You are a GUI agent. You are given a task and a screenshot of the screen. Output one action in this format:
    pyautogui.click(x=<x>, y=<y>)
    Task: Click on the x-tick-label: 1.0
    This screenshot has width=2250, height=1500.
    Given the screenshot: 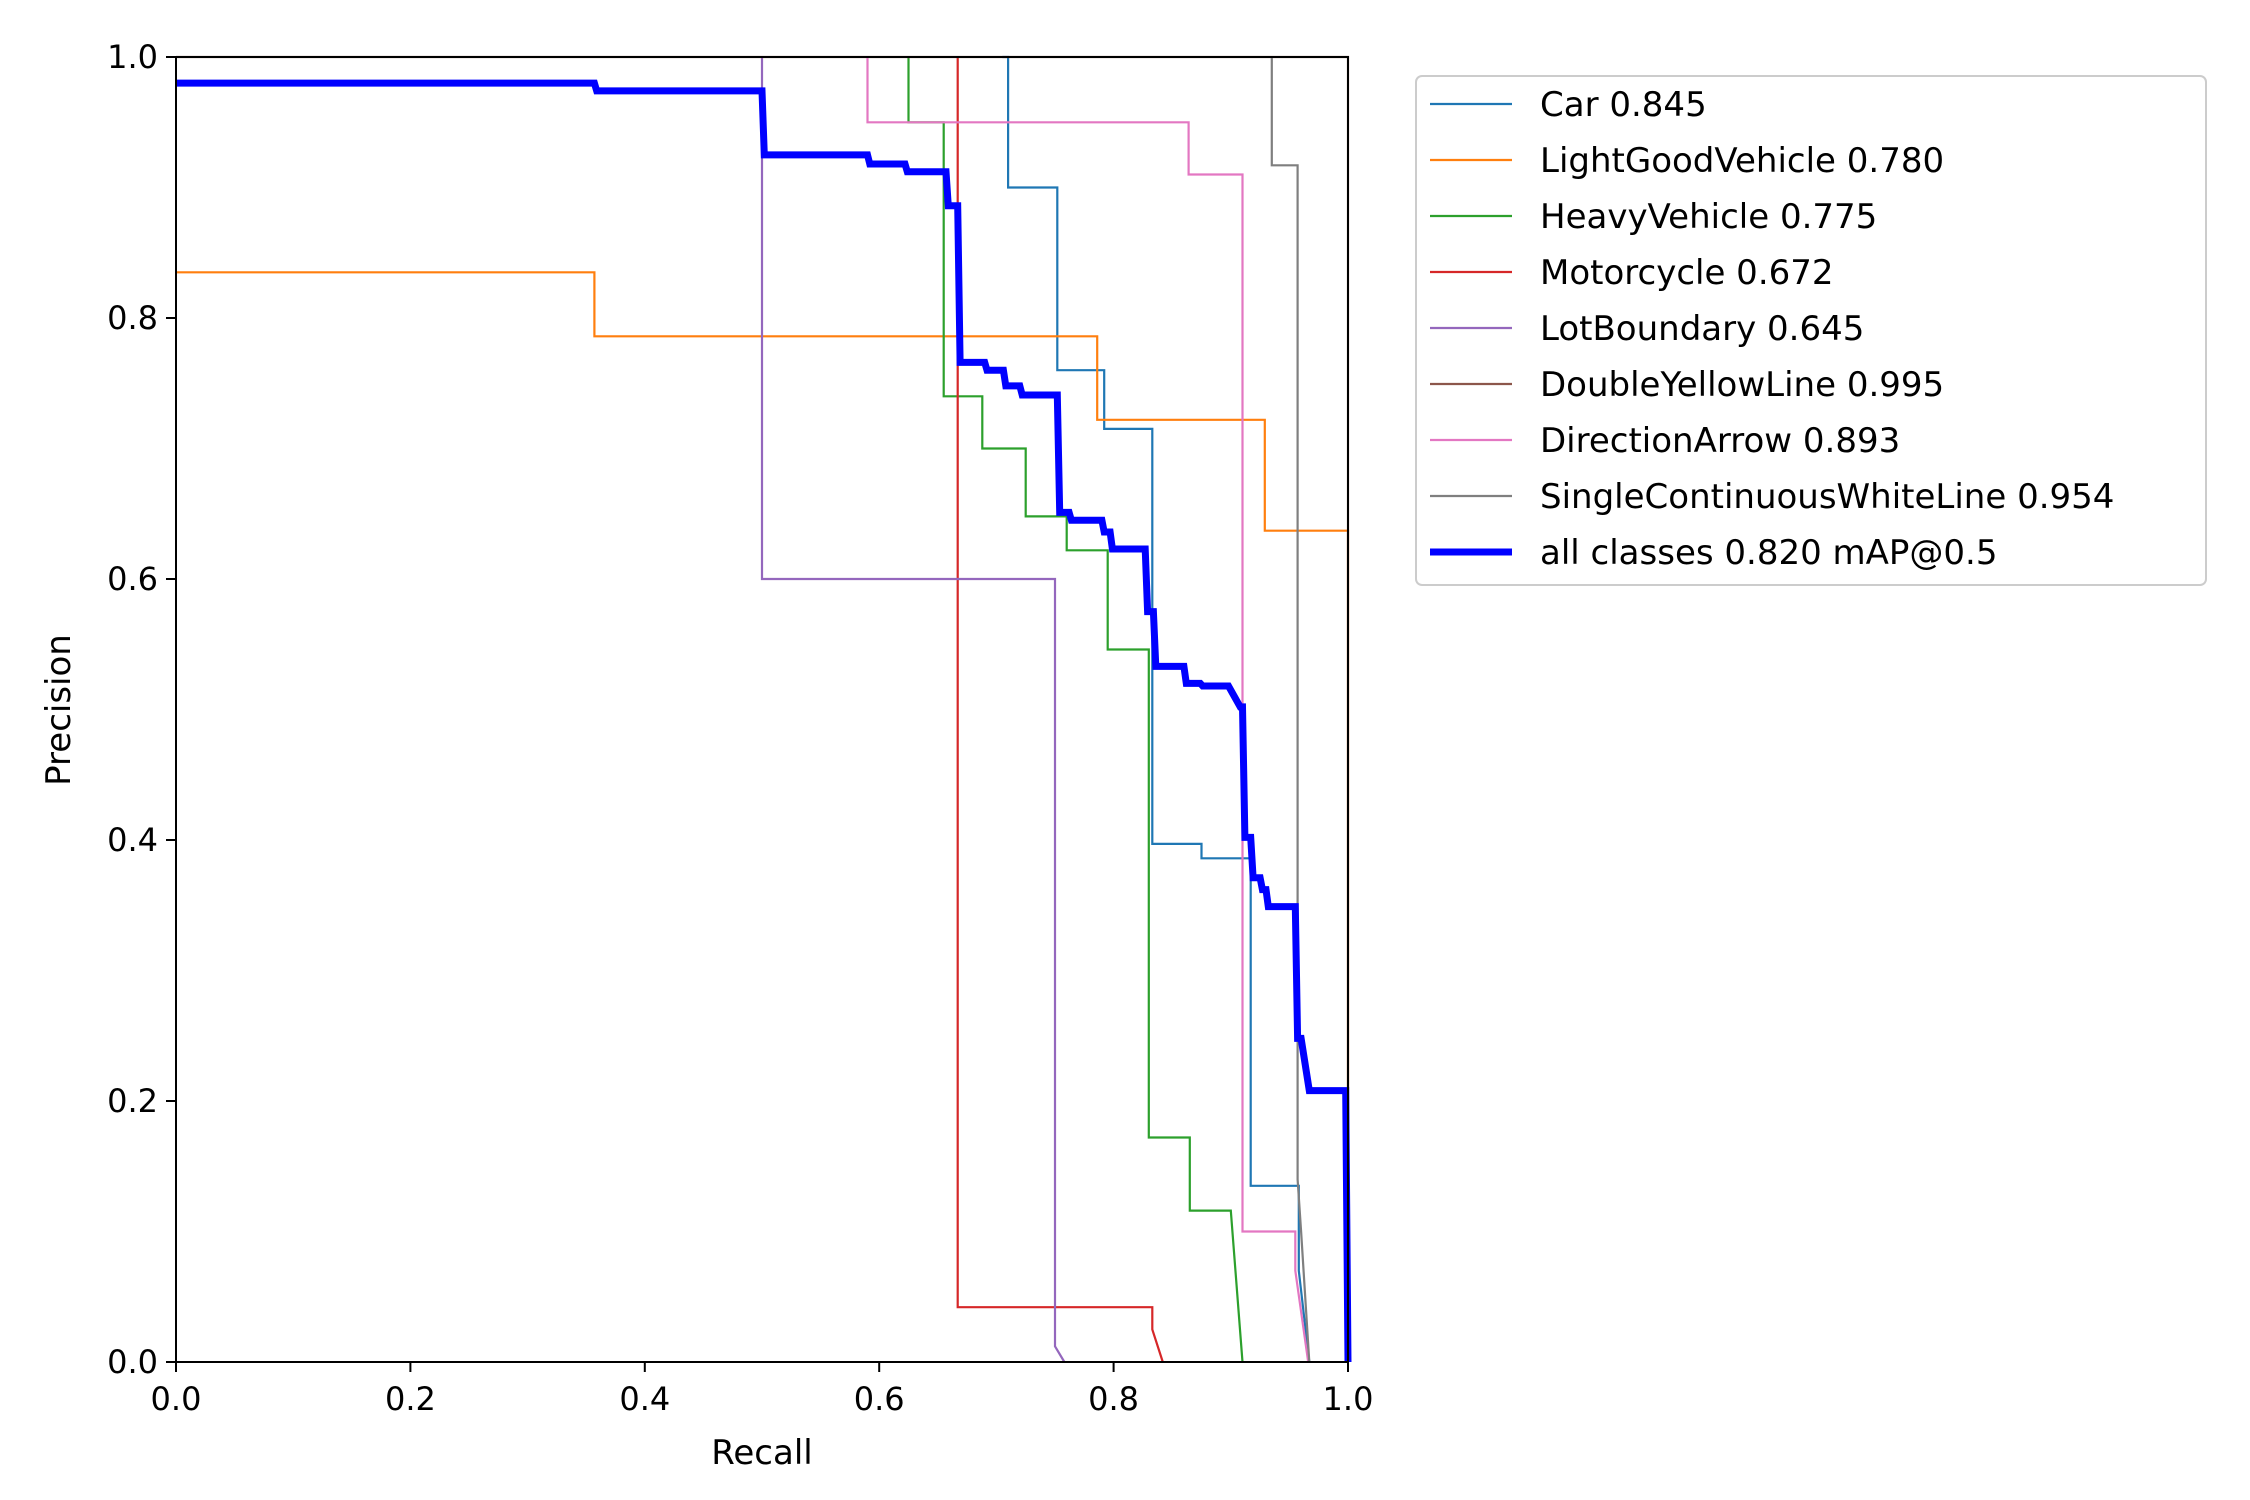 What is the action you would take?
    pyautogui.click(x=1348, y=1399)
    